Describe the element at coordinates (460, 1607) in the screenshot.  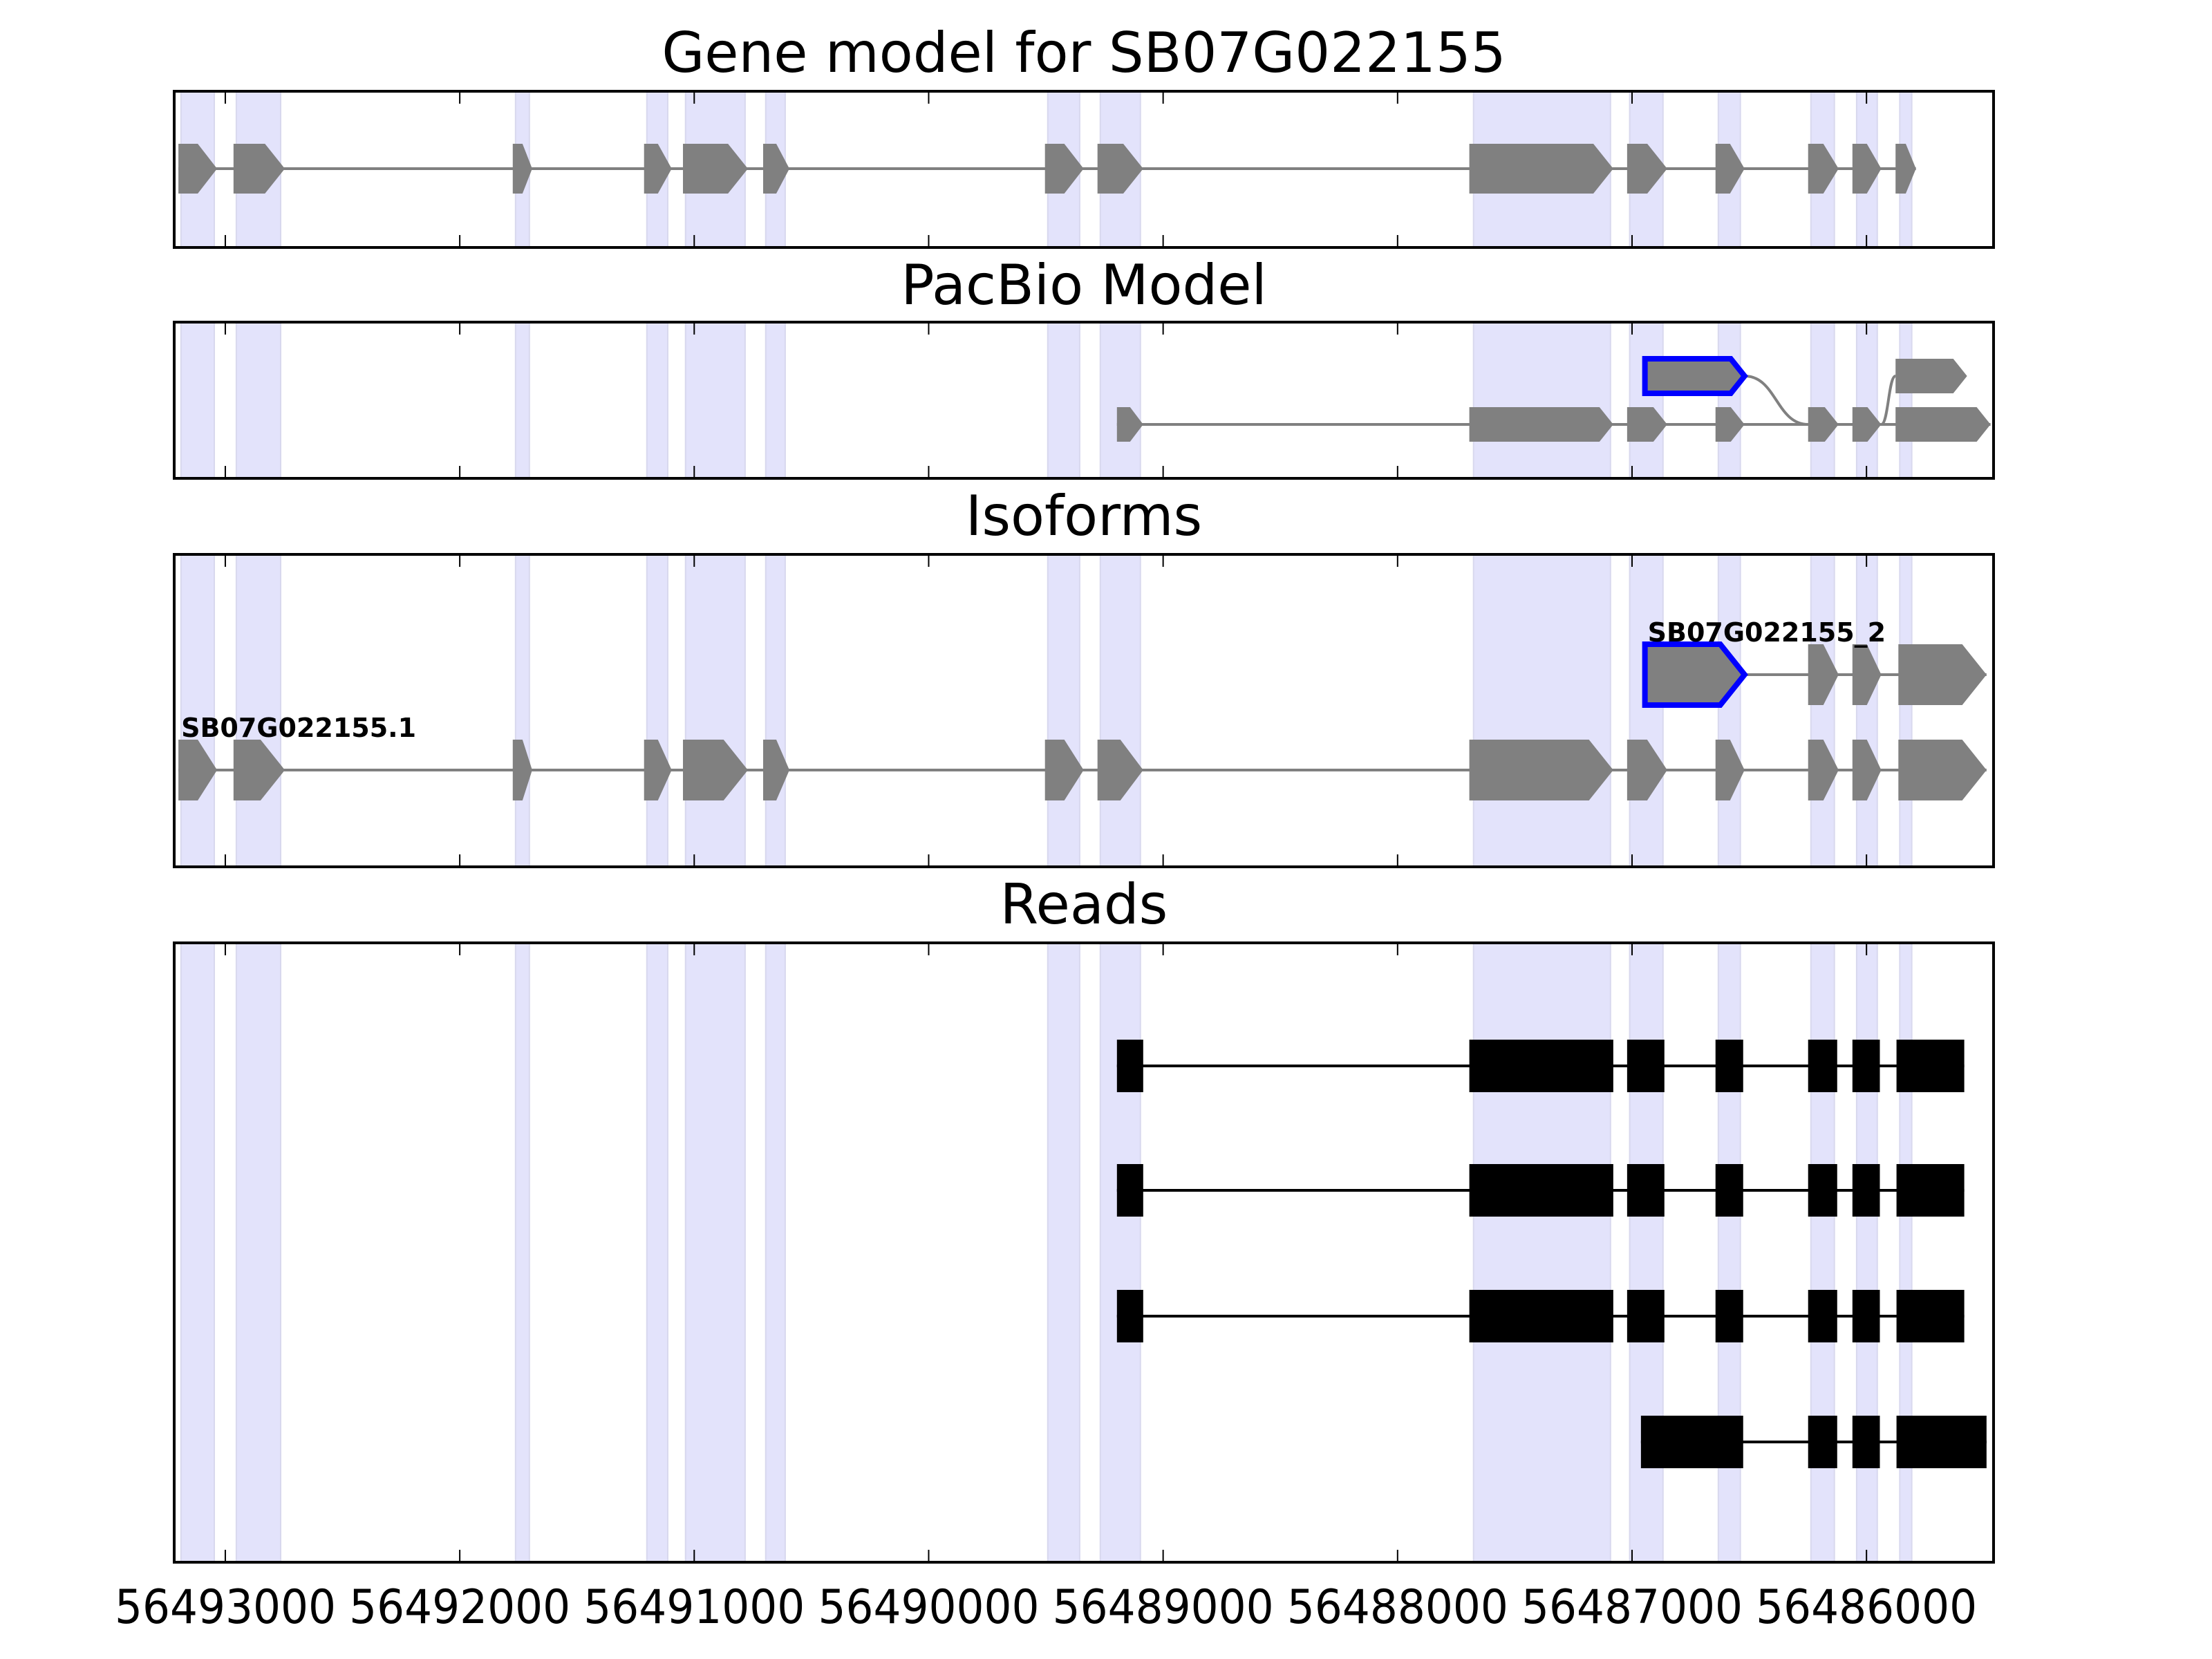
I see `x-tick-label: 56492000` at that location.